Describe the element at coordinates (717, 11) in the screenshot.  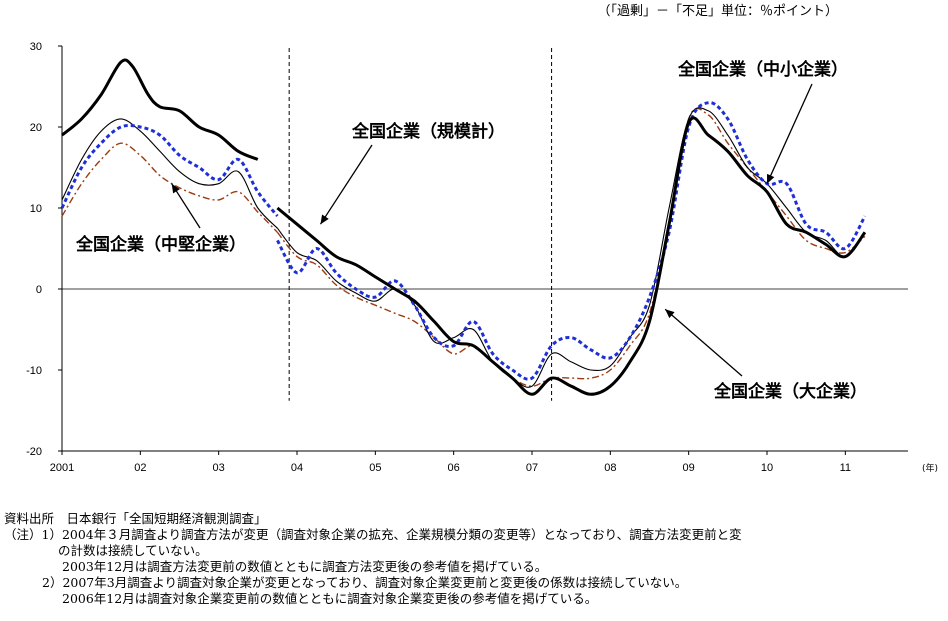
I see `unit-note: （「過剰」－「不足」単位：％ポイント）` at that location.